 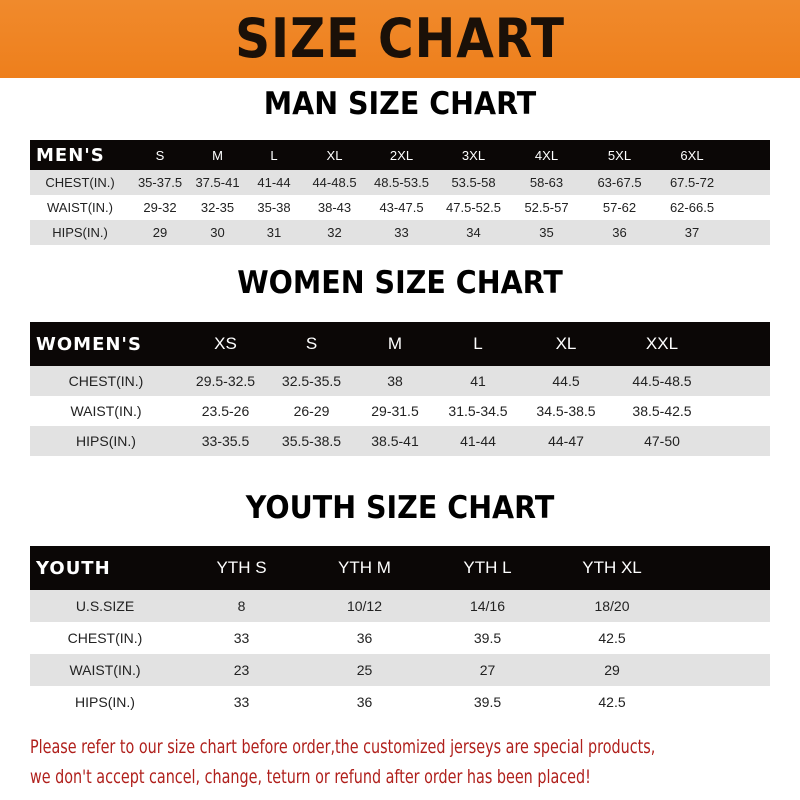 What do you see at coordinates (473, 182) in the screenshot?
I see `table-cell: 53.5-58` at bounding box center [473, 182].